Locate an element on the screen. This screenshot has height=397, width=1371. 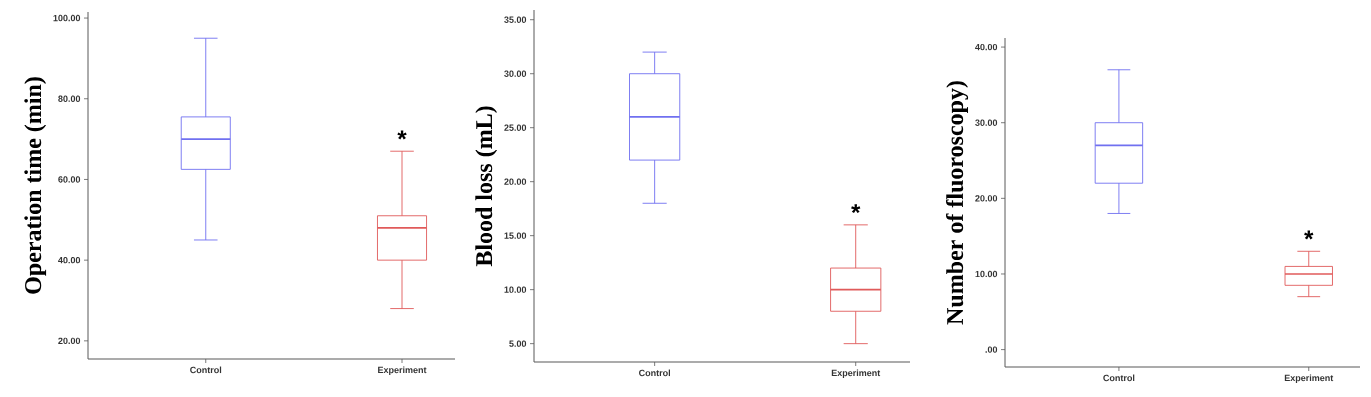
y-tick-label: 15.00 is located at coordinates (515, 235).